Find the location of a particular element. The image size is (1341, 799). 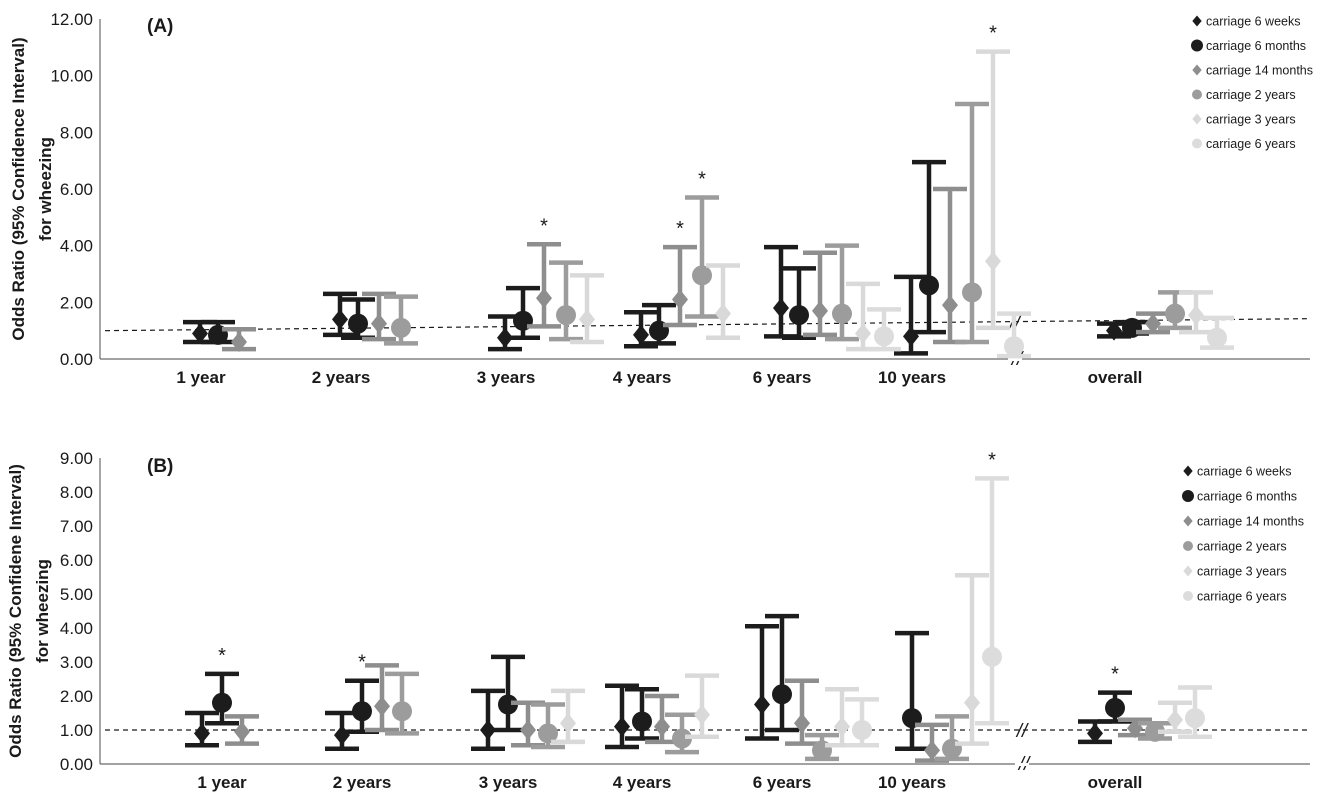

x-category-label: 1 year is located at coordinates (222, 782).